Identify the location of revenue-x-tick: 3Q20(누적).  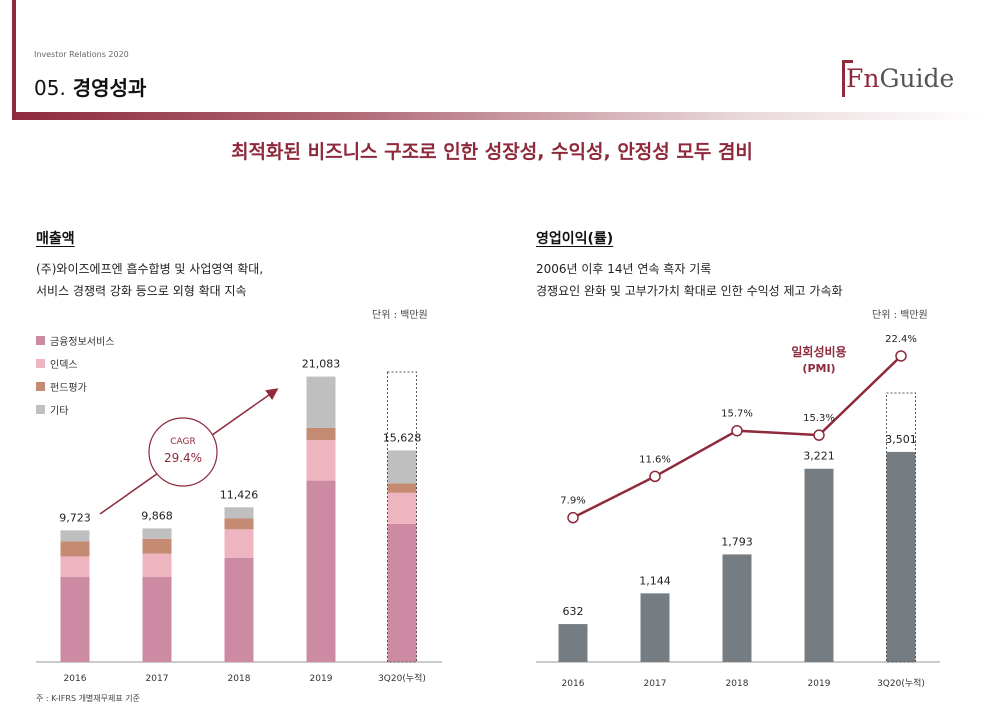
(402, 678).